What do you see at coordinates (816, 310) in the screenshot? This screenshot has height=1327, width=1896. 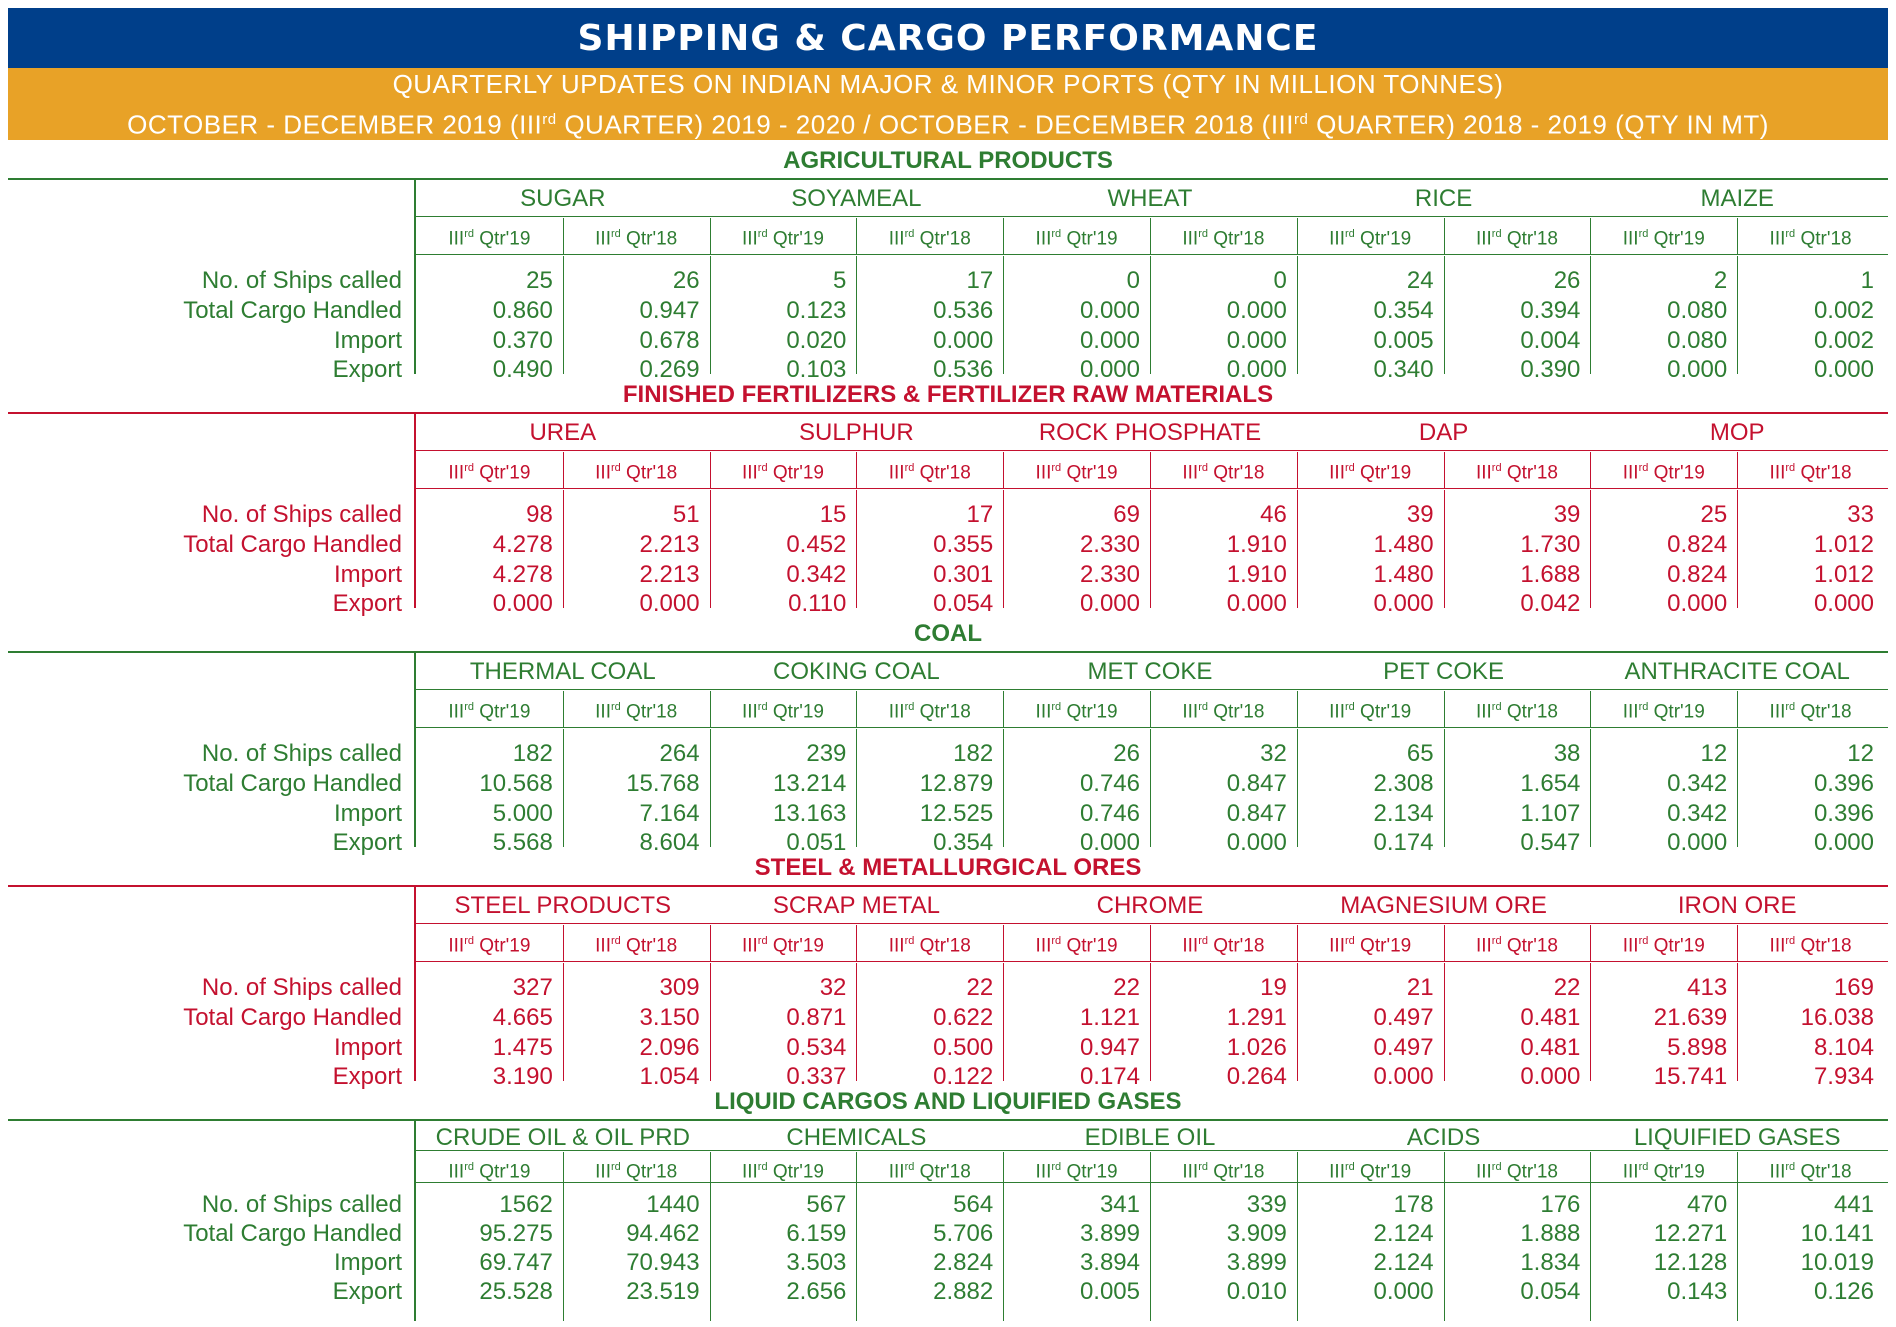 I see `table-cell: 0.123` at bounding box center [816, 310].